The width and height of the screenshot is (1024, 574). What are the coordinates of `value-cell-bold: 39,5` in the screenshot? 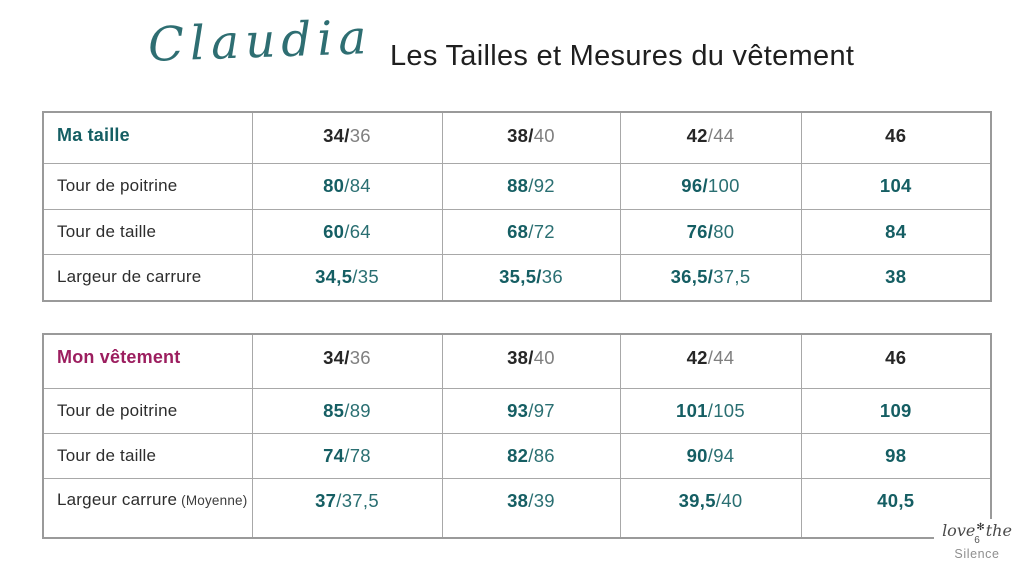 It's located at (697, 500).